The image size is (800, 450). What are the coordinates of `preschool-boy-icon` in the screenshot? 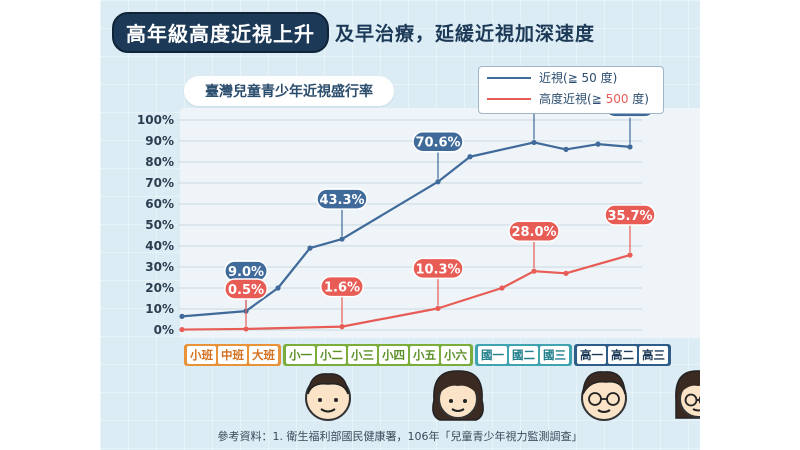 It's located at (328, 397).